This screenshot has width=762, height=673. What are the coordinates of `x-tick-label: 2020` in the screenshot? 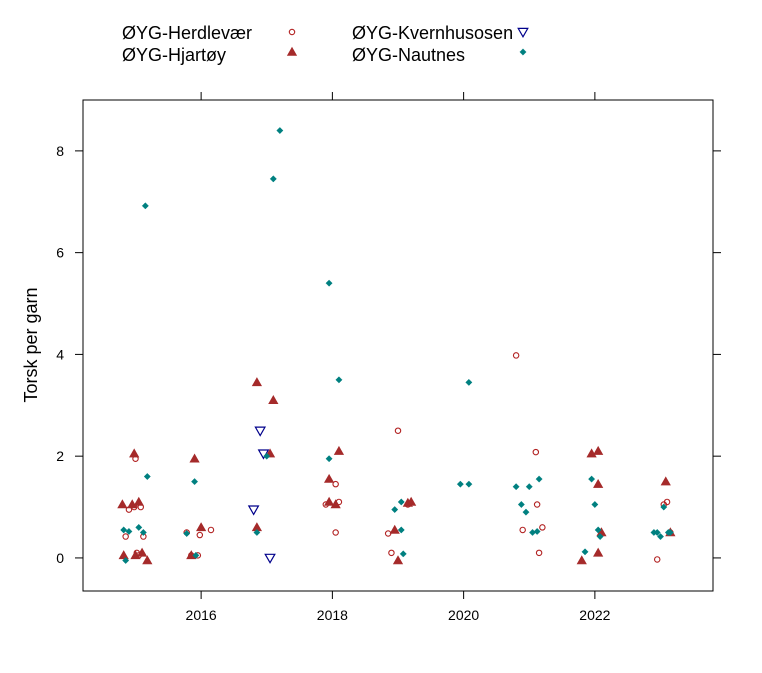 It's located at (463, 615).